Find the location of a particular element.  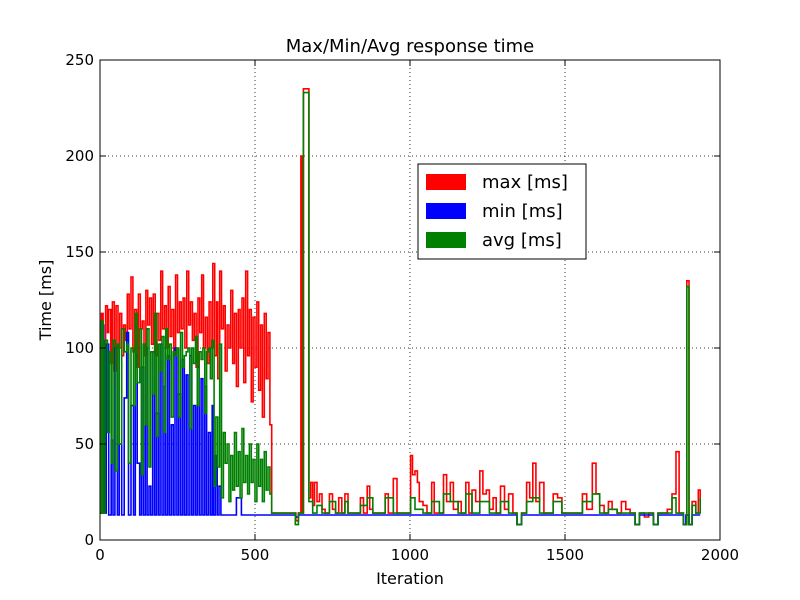

x-tick-label: 500 is located at coordinates (255, 555).